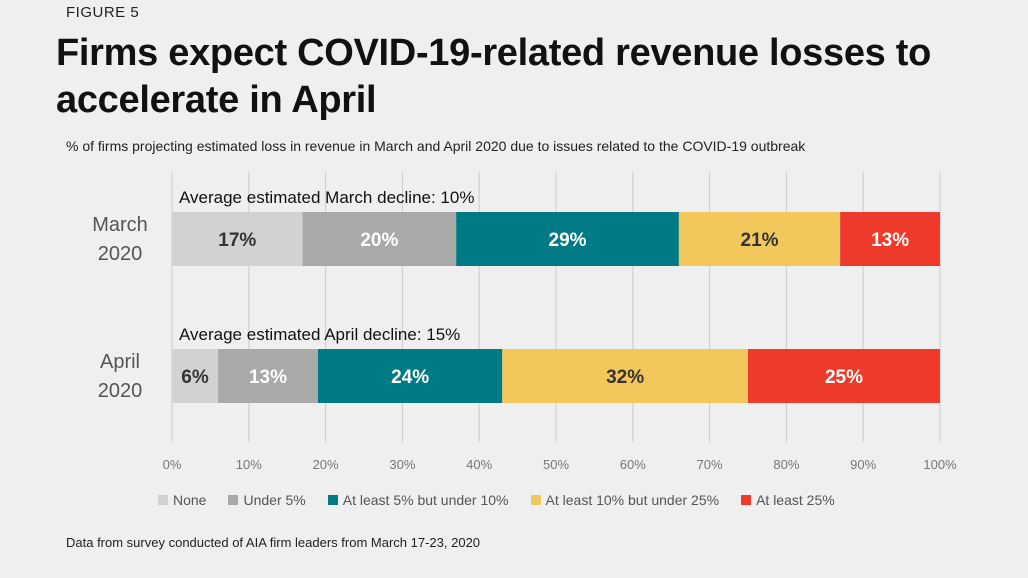 This screenshot has height=578, width=1028. Describe the element at coordinates (249, 464) in the screenshot. I see `x-tick-label: 10%` at that location.